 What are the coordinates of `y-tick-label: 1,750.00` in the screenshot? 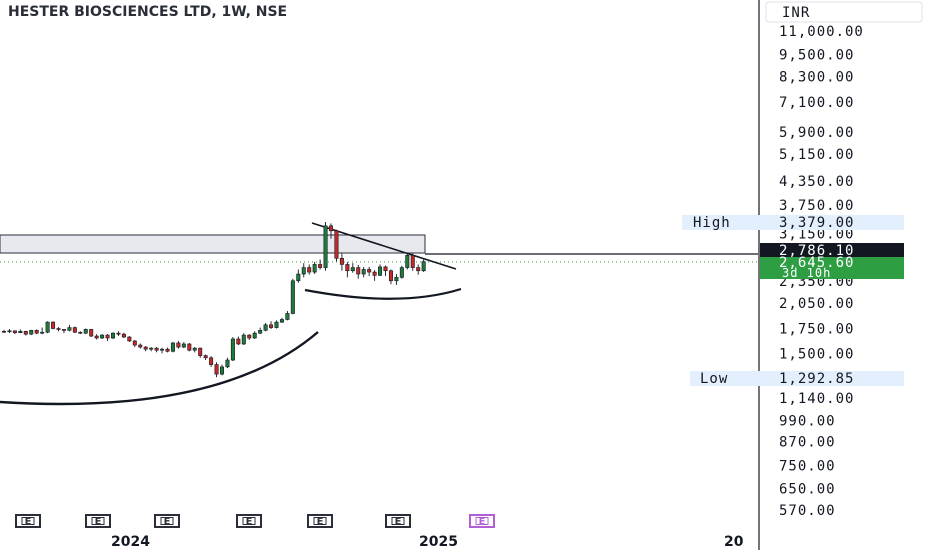 It's located at (816, 329).